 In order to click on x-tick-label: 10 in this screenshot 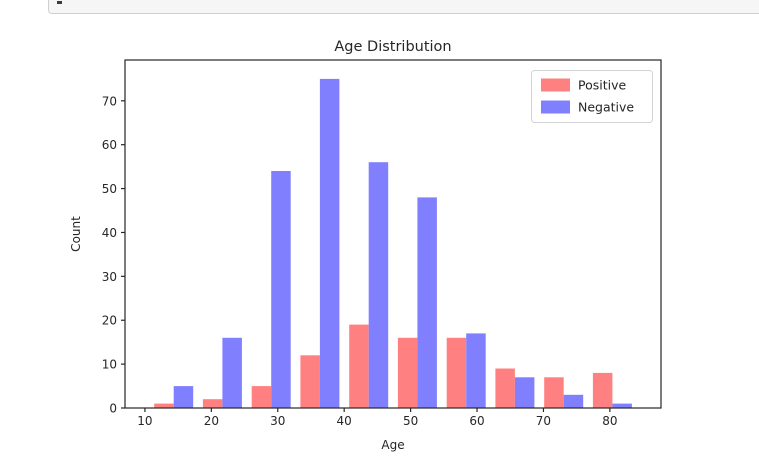, I will do `click(144, 421)`.